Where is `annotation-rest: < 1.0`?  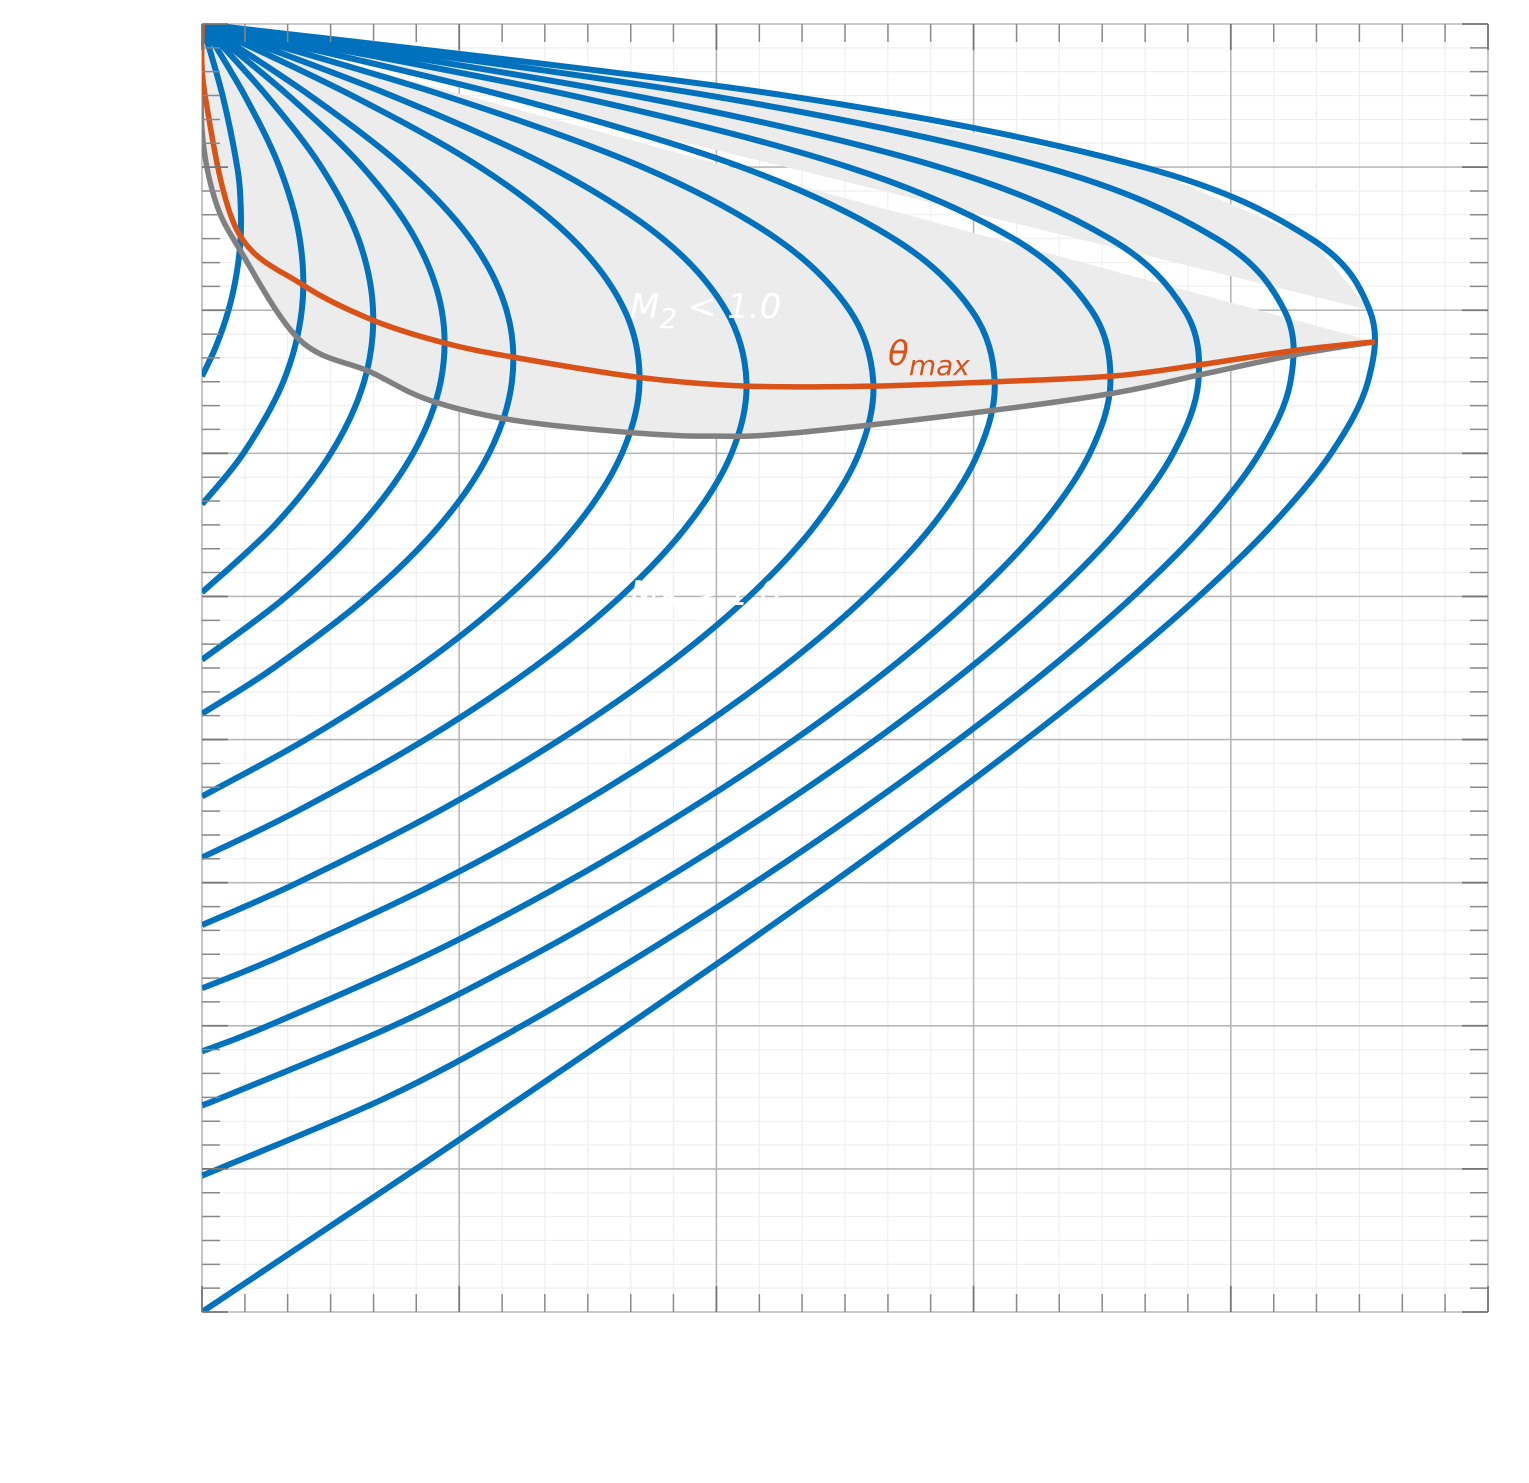 annotation-rest: < 1.0 is located at coordinates (729, 307).